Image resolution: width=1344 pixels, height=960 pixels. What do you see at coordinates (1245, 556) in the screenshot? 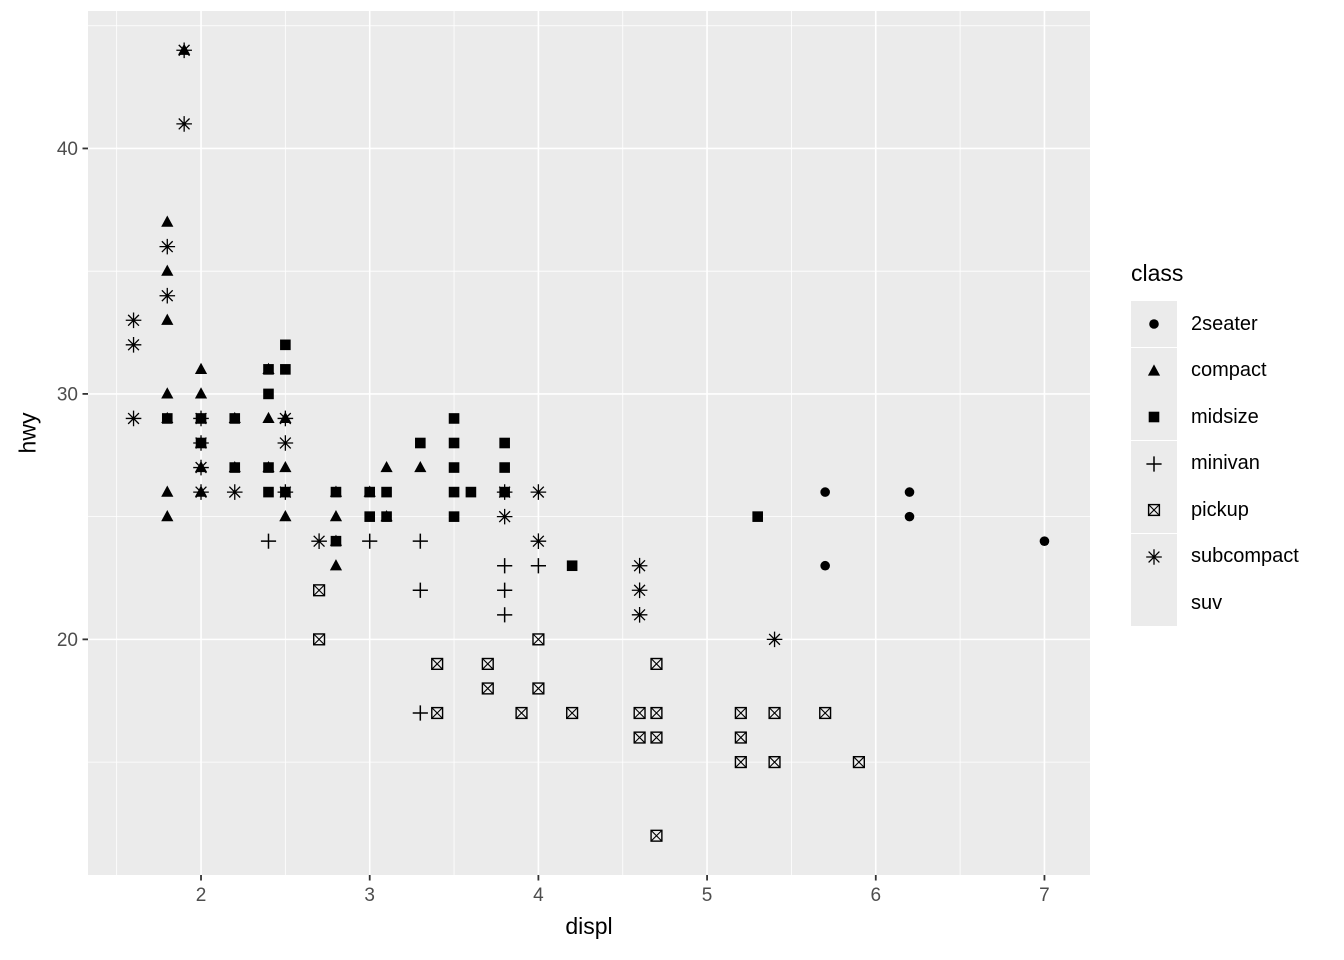
I see `legend-label: subcompact` at bounding box center [1245, 556].